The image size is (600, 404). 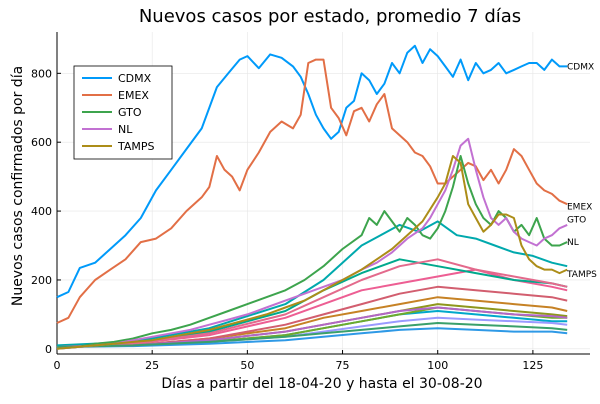 What do you see at coordinates (41, 280) in the screenshot?
I see `y-tick-label: 200` at bounding box center [41, 280].